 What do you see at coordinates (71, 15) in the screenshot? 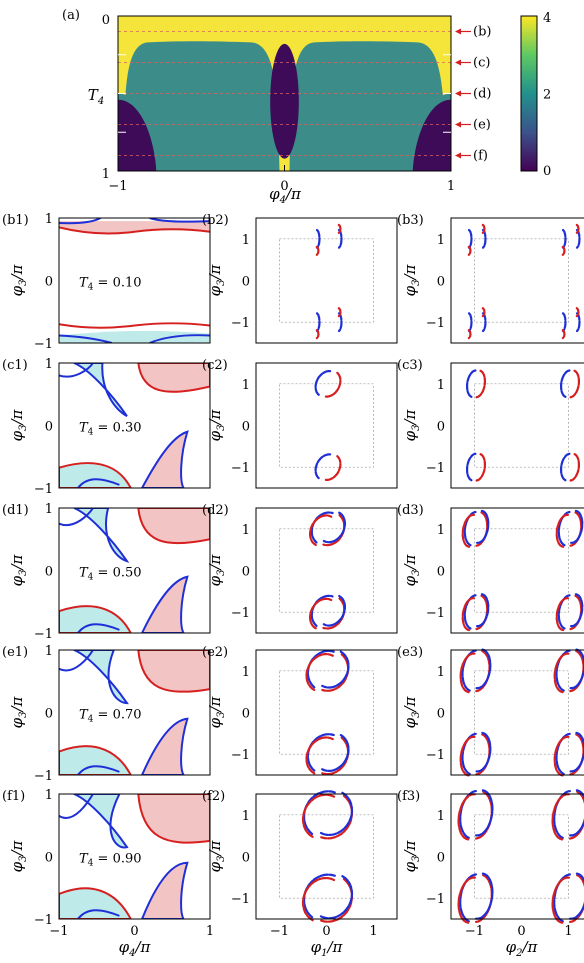
I see `panel-label-a: (a)` at bounding box center [71, 15].